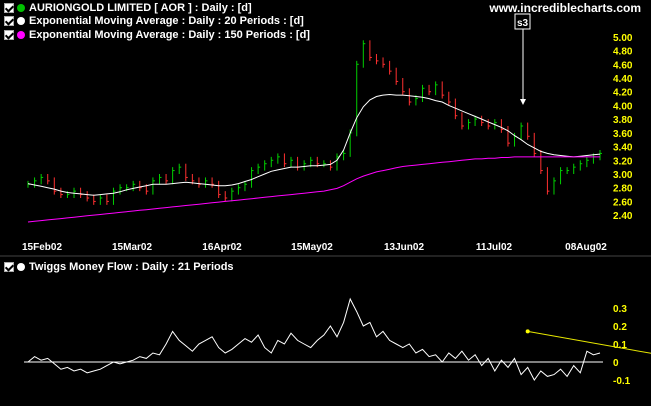 This screenshot has height=406, width=651. What do you see at coordinates (623, 161) in the screenshot?
I see `price-y-tick: 3.20` at bounding box center [623, 161].